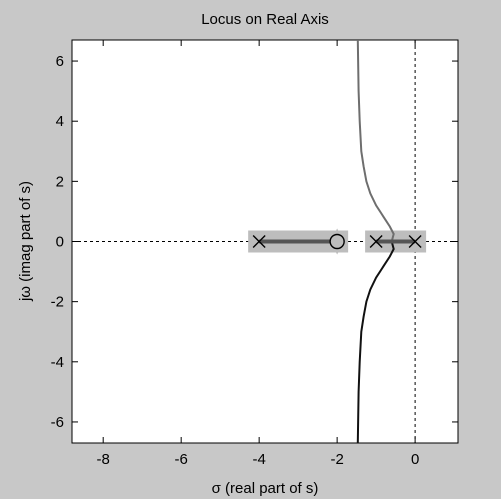 The width and height of the screenshot is (501, 499). I want to click on locus-branch-lower, so click(375, 342).